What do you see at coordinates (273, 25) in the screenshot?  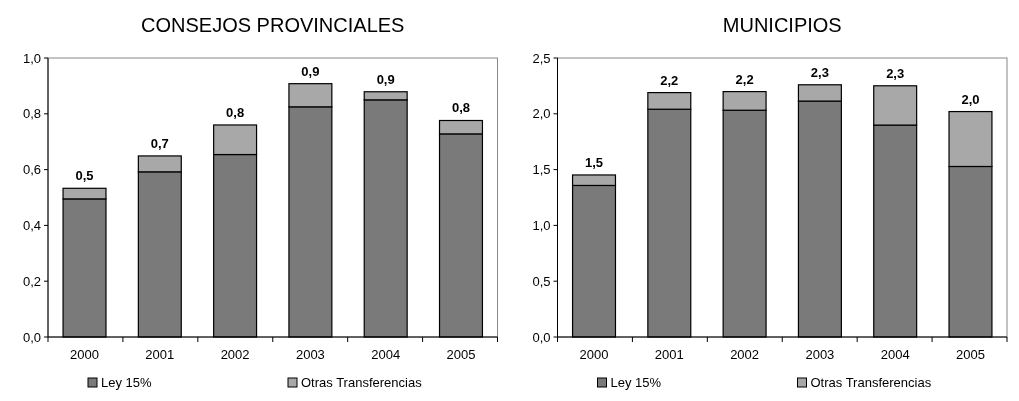 I see `chart-title: CONSEJOS PROVINCIALES` at bounding box center [273, 25].